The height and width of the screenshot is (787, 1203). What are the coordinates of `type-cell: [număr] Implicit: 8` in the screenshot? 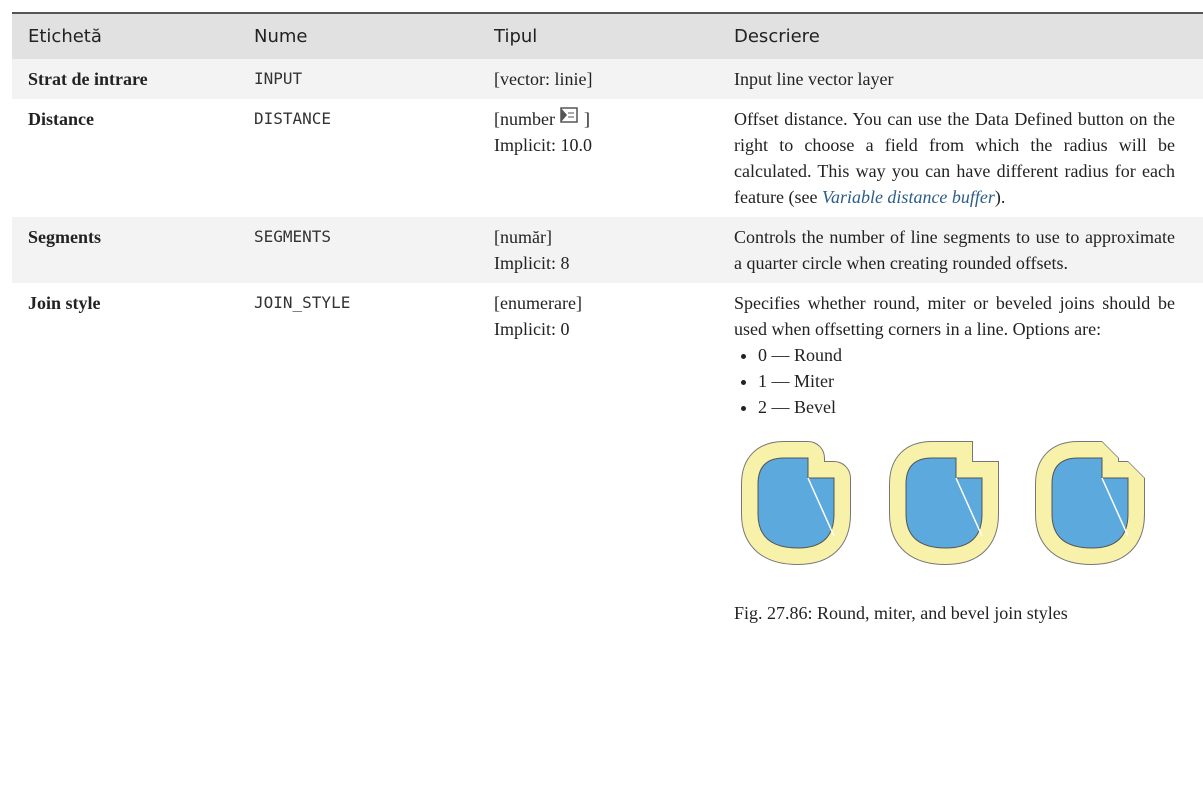 It's located at (614, 250).